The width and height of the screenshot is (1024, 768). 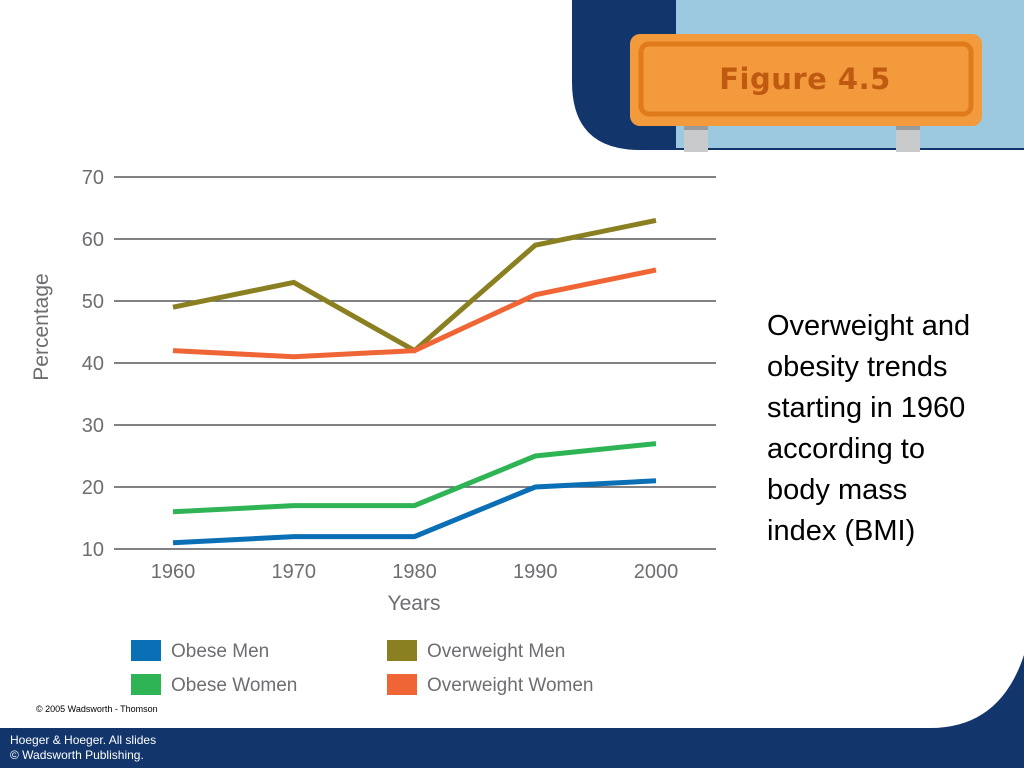 I want to click on x-tick-label: 1960, so click(x=173, y=572).